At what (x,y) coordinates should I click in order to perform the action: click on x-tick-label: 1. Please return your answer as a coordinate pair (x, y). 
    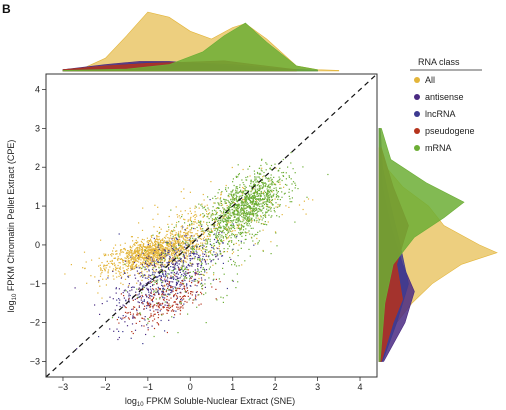
    Looking at the image, I should click on (232, 387).